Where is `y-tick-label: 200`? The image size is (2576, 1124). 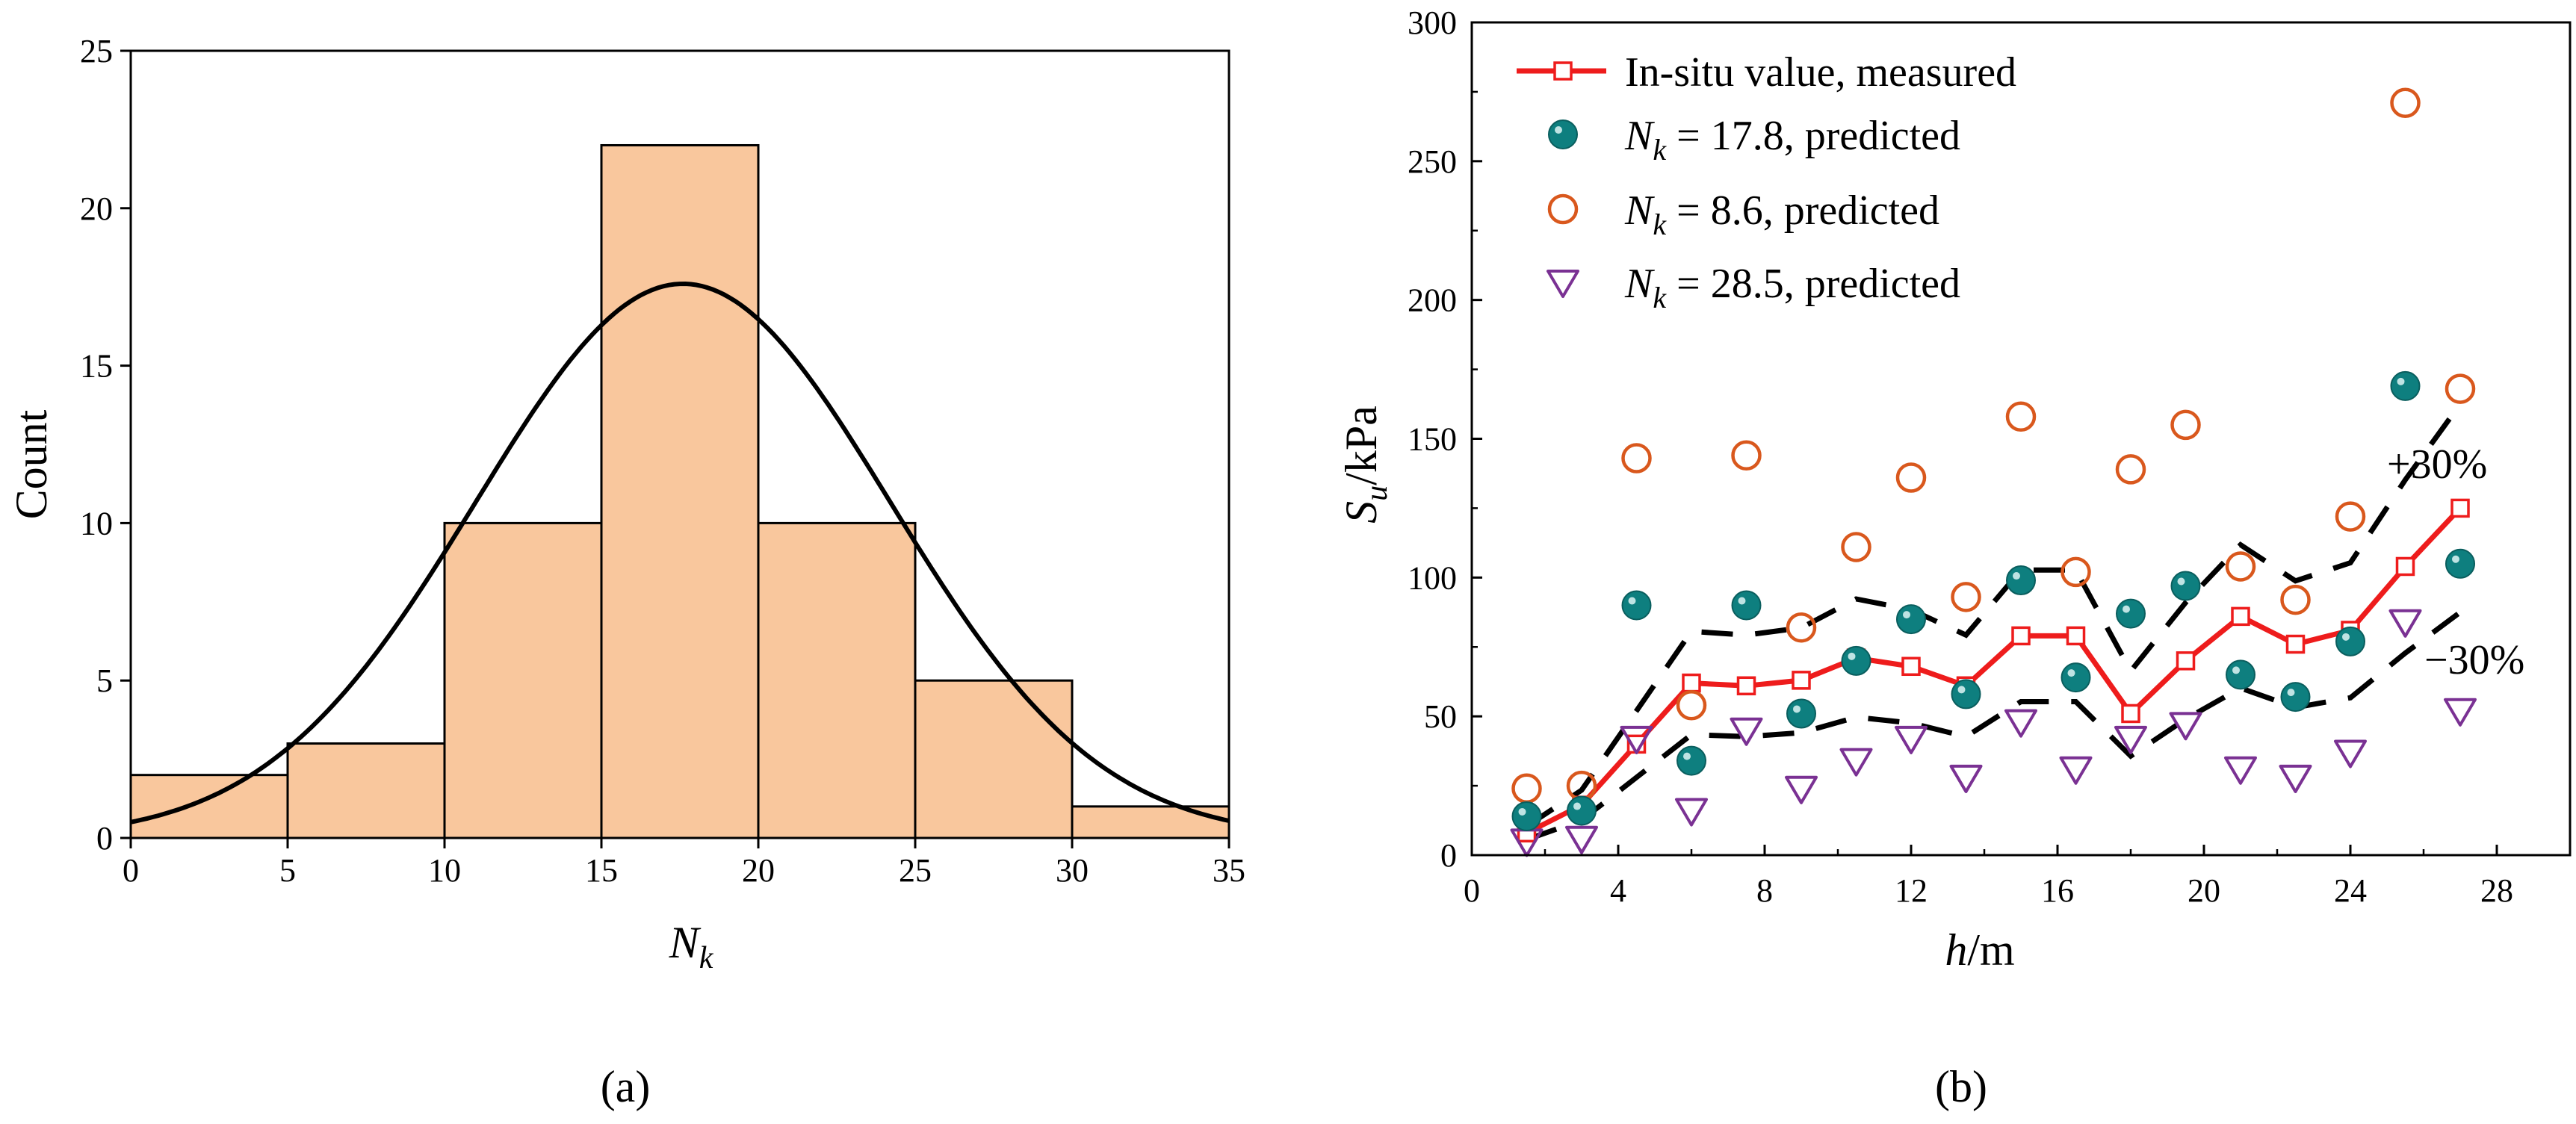
y-tick-label: 200 is located at coordinates (1432, 300).